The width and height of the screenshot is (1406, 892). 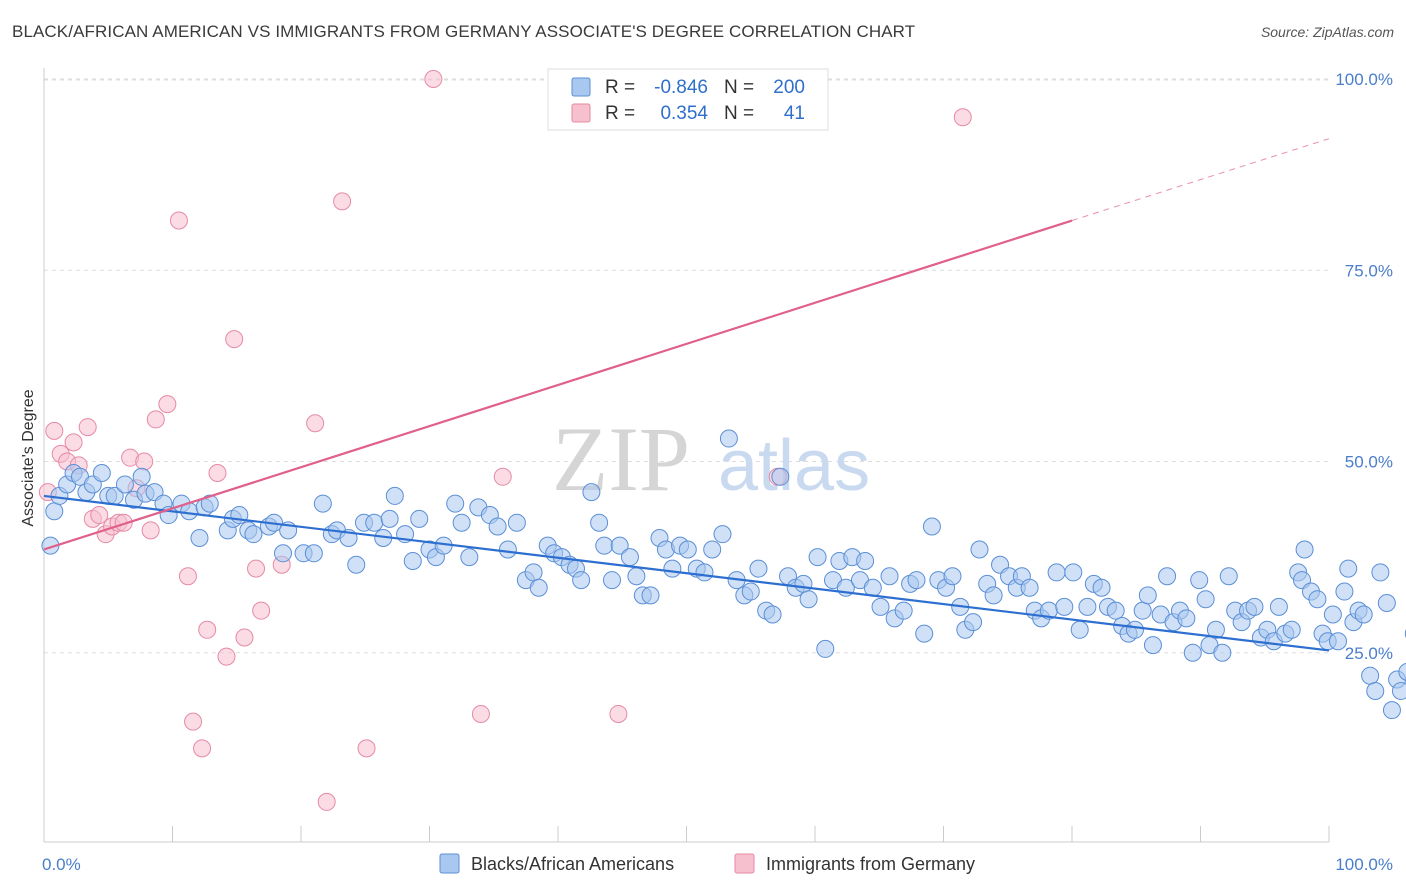 What do you see at coordinates (620, 113) in the screenshot?
I see `legend-r-label-2: R =` at bounding box center [620, 113].